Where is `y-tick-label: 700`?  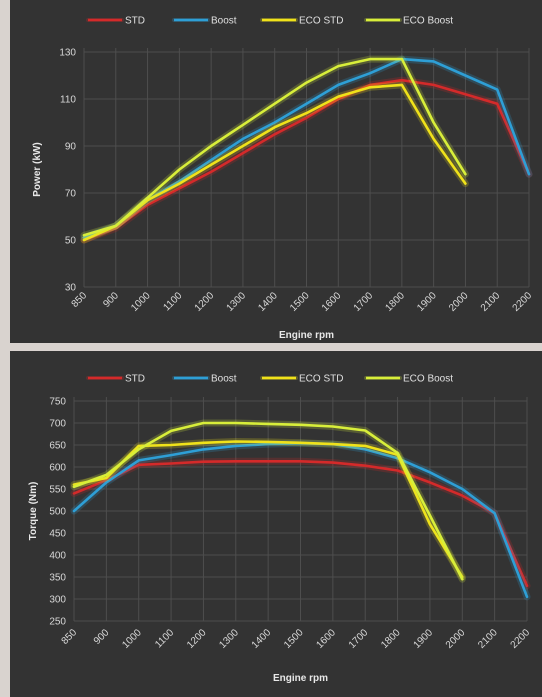
y-tick-label: 700 is located at coordinates (57, 424).